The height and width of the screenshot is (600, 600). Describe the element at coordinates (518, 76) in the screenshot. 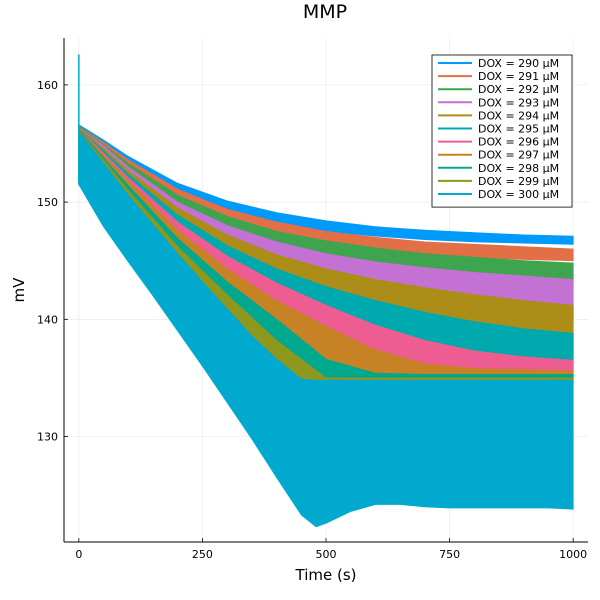

I see `legend-label: DOX = 291 μM` at that location.